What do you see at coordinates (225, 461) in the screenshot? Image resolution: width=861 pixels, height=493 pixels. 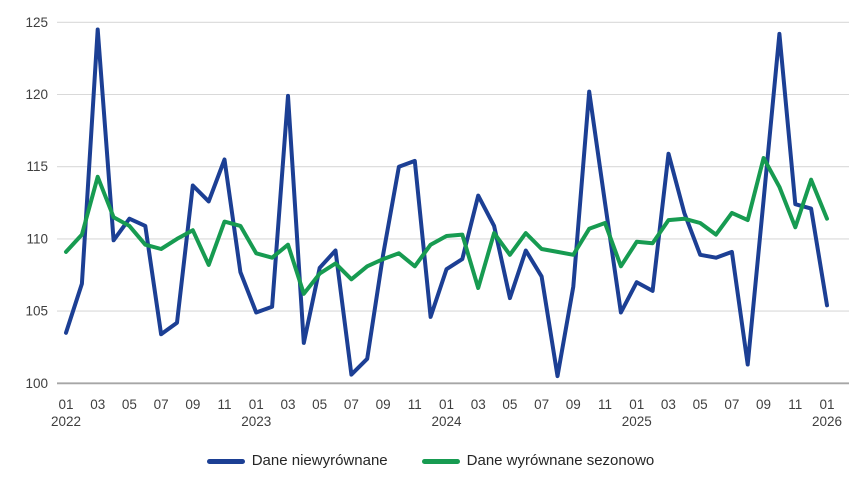 I see `legend-line-marker-blue` at bounding box center [225, 461].